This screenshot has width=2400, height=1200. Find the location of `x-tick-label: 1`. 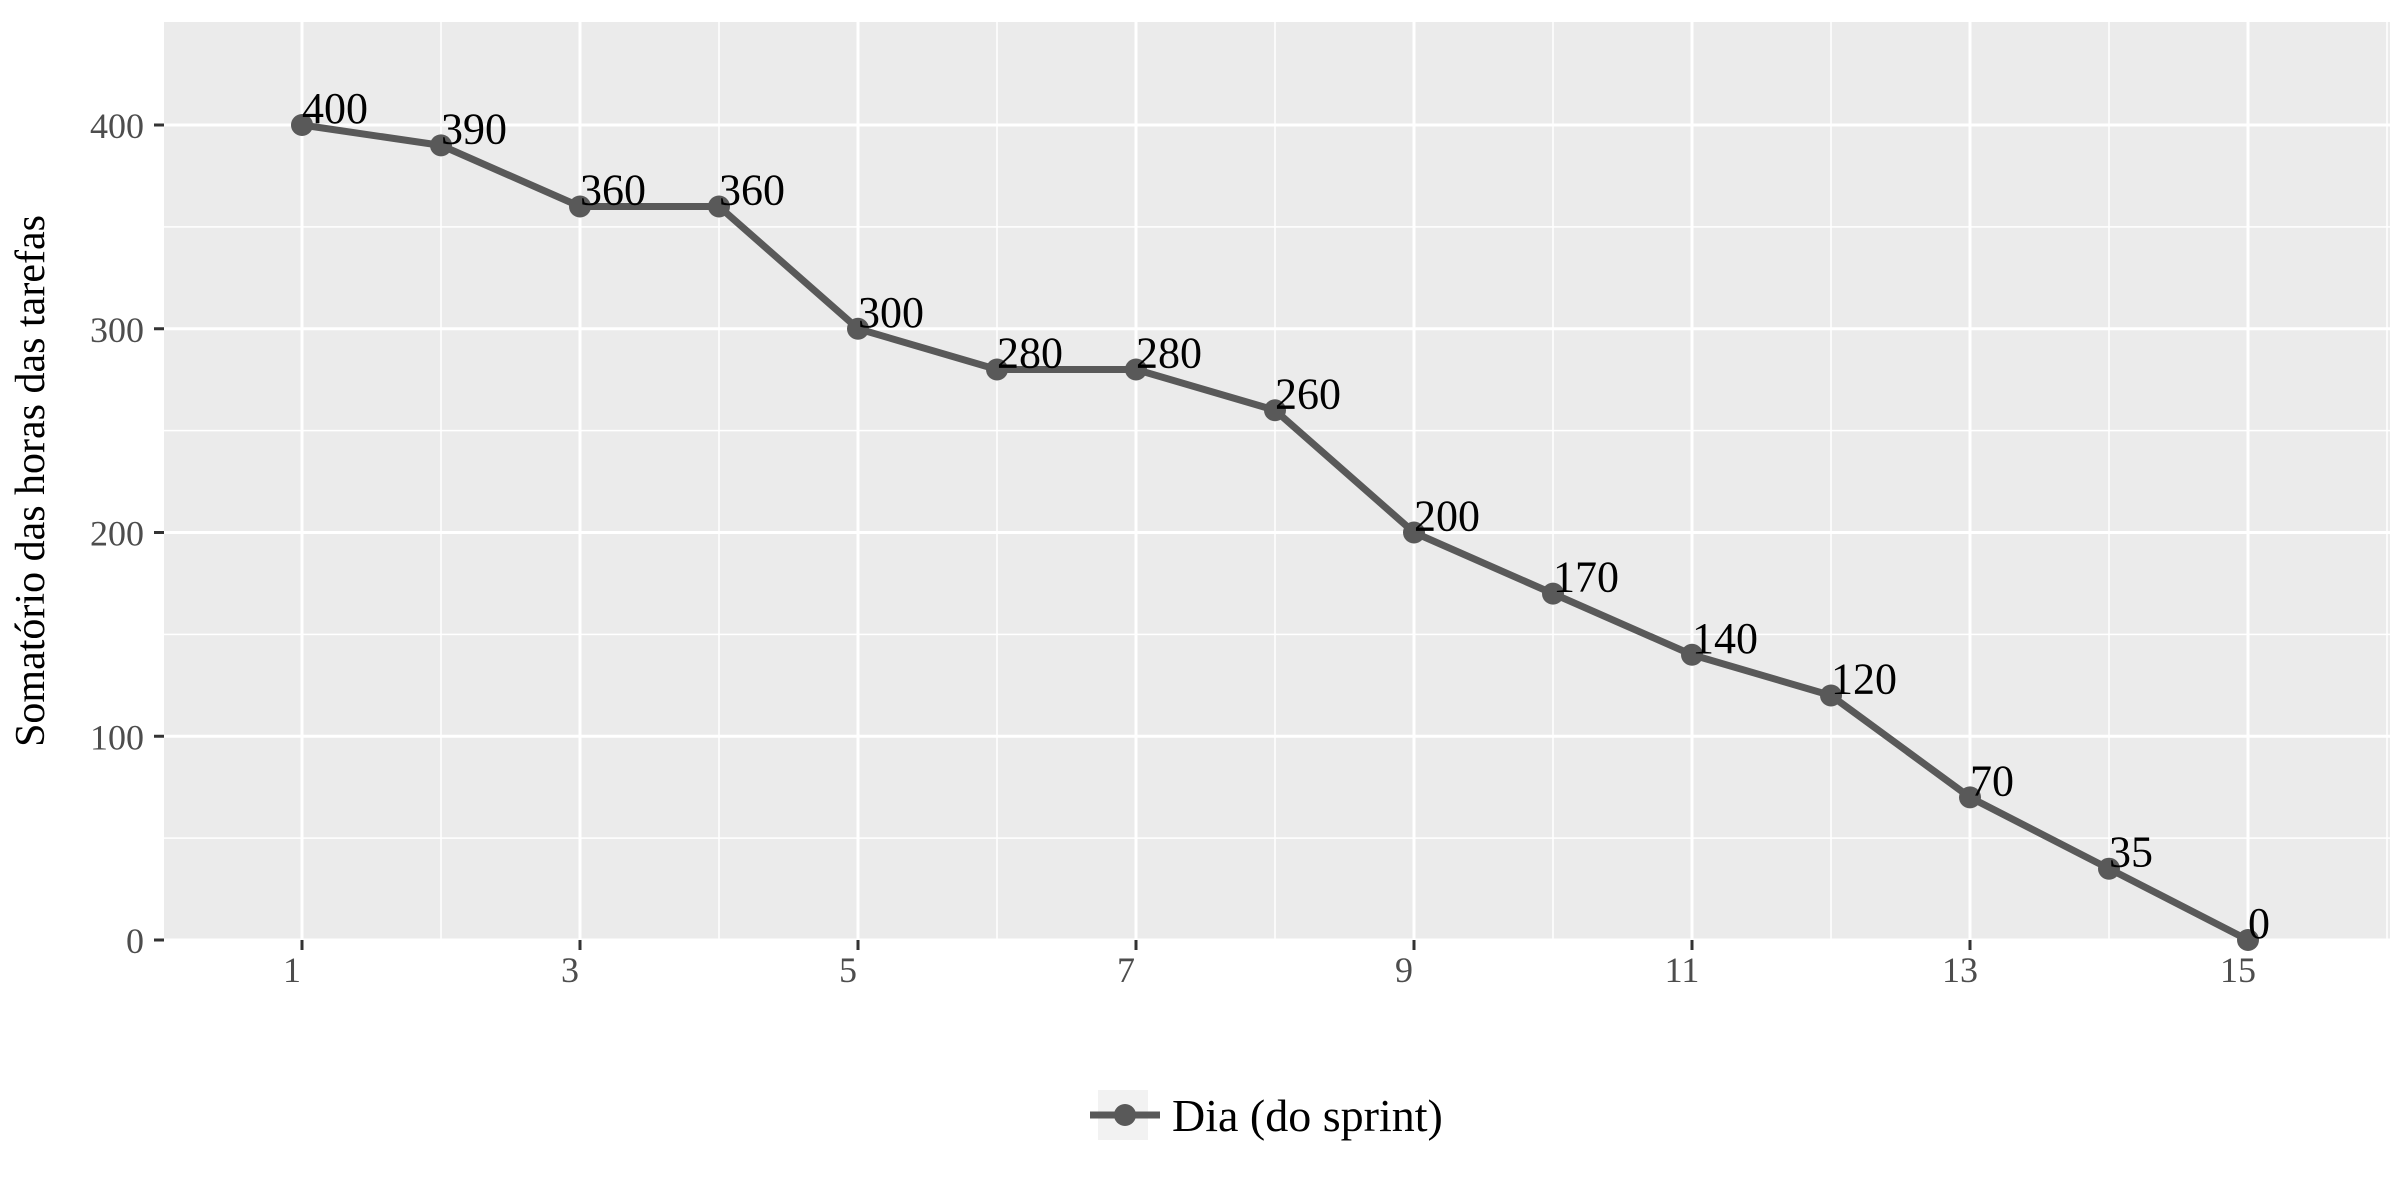

x-tick-label: 1 is located at coordinates (292, 970).